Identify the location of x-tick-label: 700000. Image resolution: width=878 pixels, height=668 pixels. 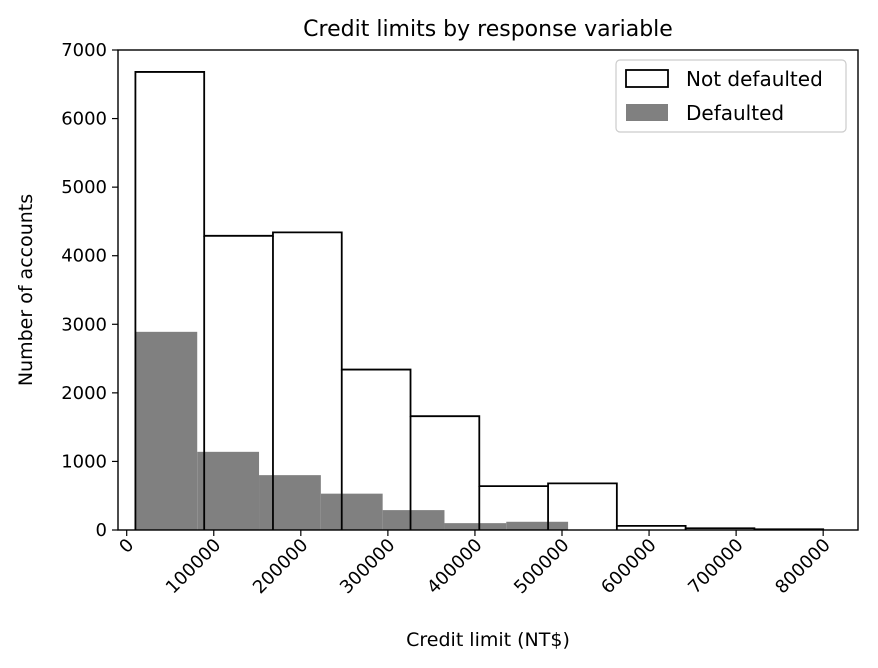
(715, 566).